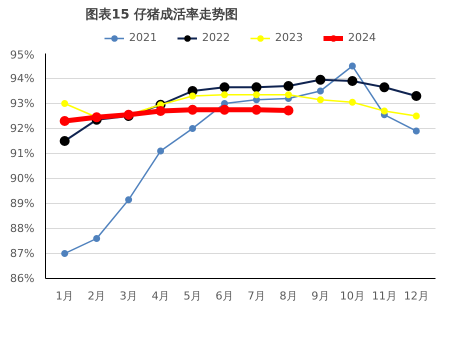  Describe the element at coordinates (225, 296) in the screenshot. I see `x-tick-label: 6月` at that location.